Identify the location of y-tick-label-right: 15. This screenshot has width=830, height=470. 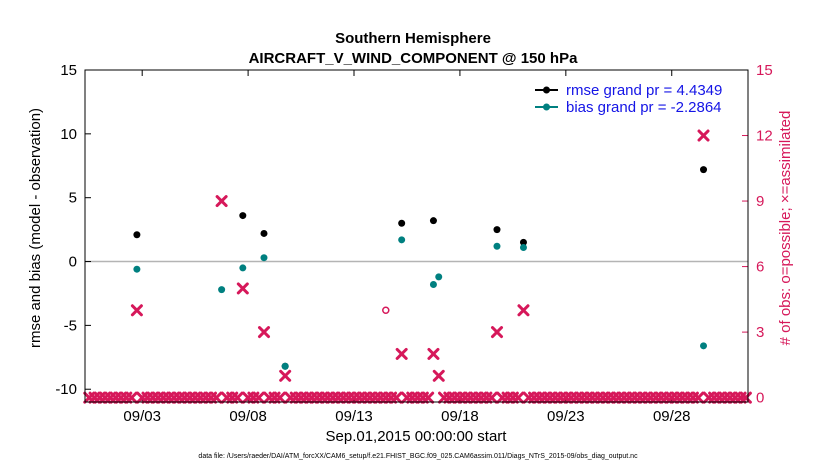
(764, 70).